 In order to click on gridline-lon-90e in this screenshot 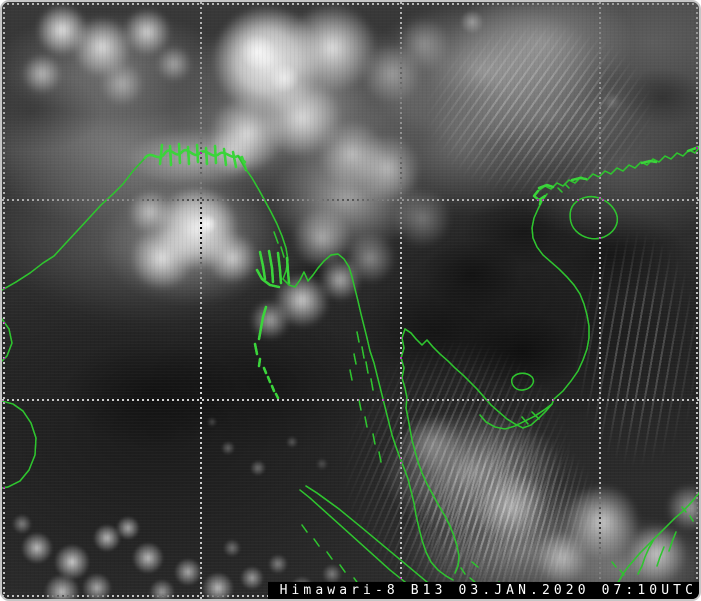, I will do `click(201, 300)`.